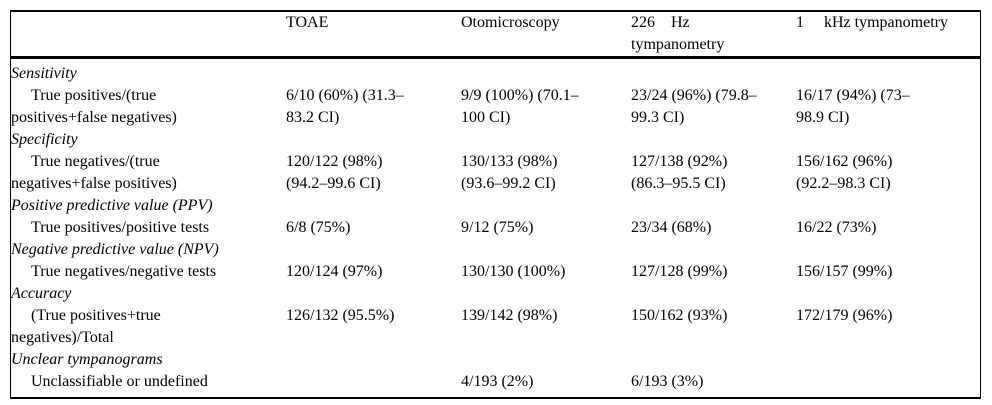 This screenshot has width=992, height=405. I want to click on row-label: Sensitivity, so click(44, 73).